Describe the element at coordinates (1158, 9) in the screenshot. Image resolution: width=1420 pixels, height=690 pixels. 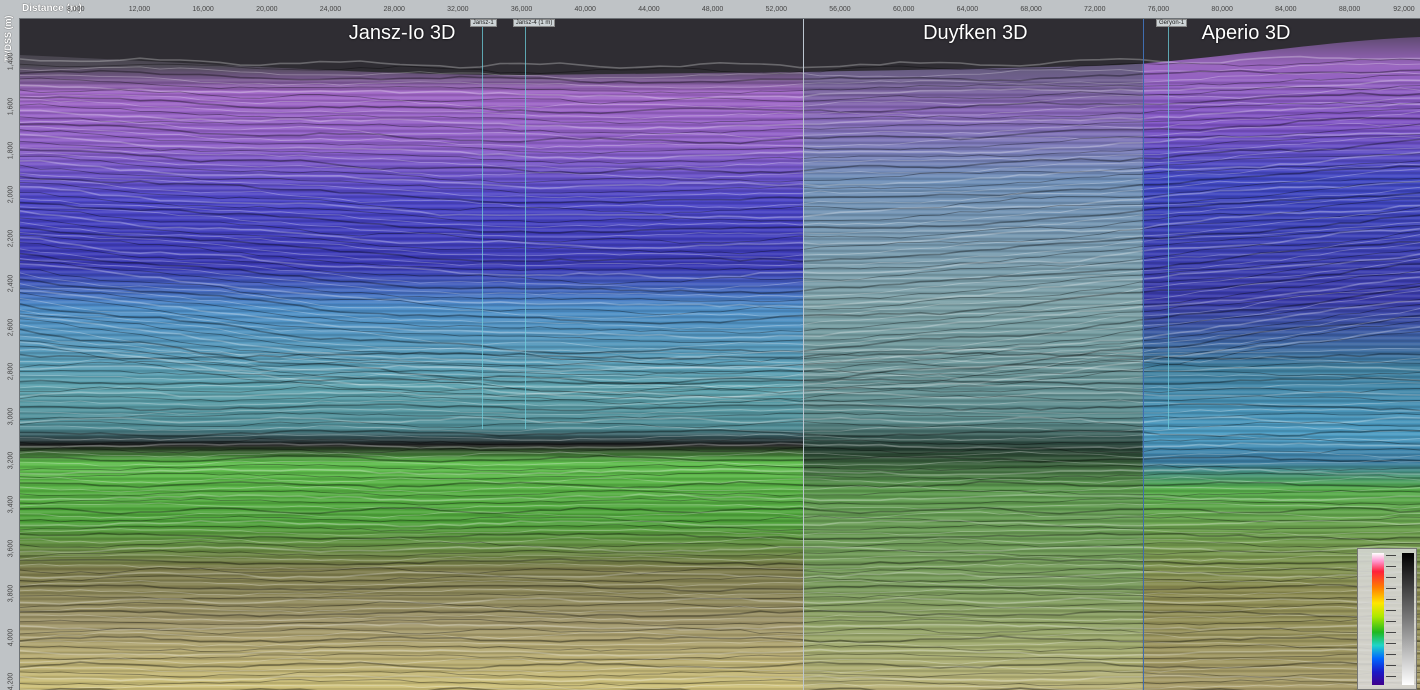
I see `distance-tick-label: 76,000` at that location.